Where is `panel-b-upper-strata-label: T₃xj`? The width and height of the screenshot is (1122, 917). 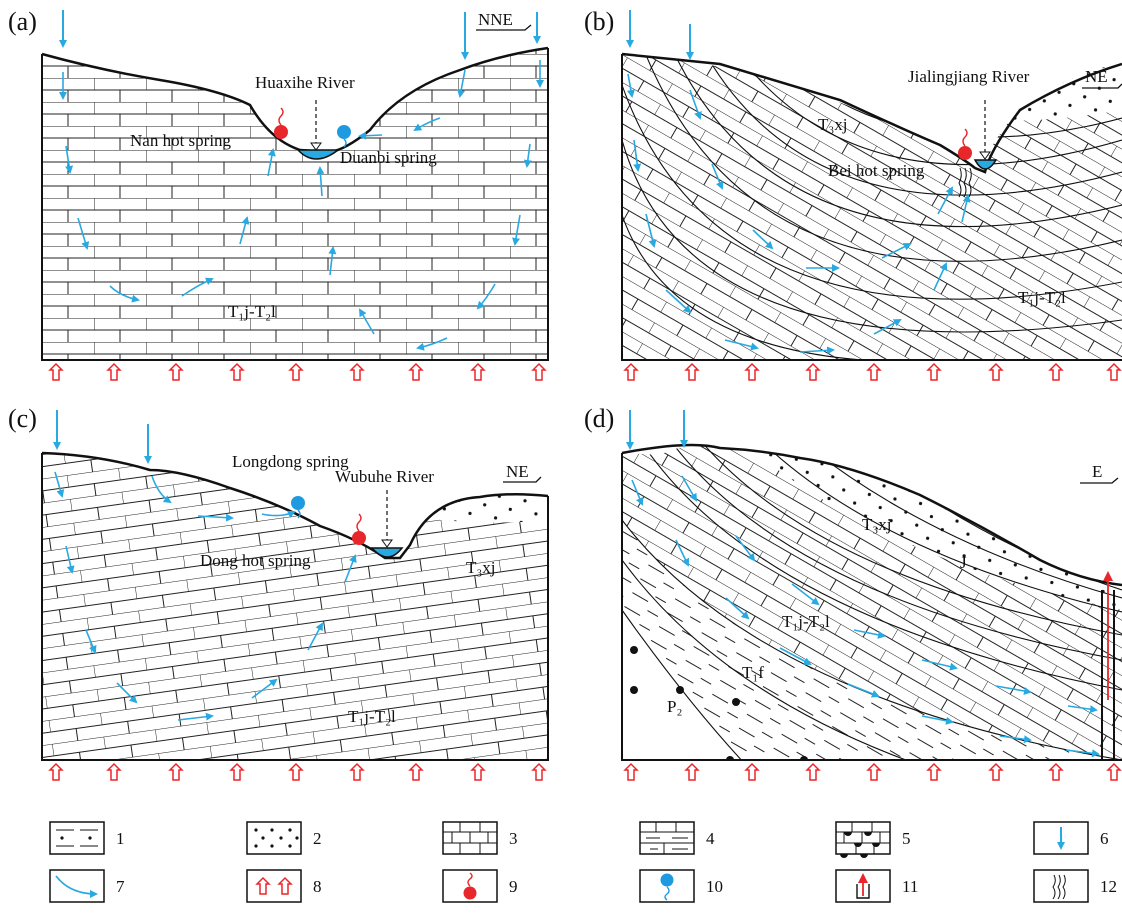 panel-b-upper-strata-label: T₃xj is located at coordinates (833, 124).